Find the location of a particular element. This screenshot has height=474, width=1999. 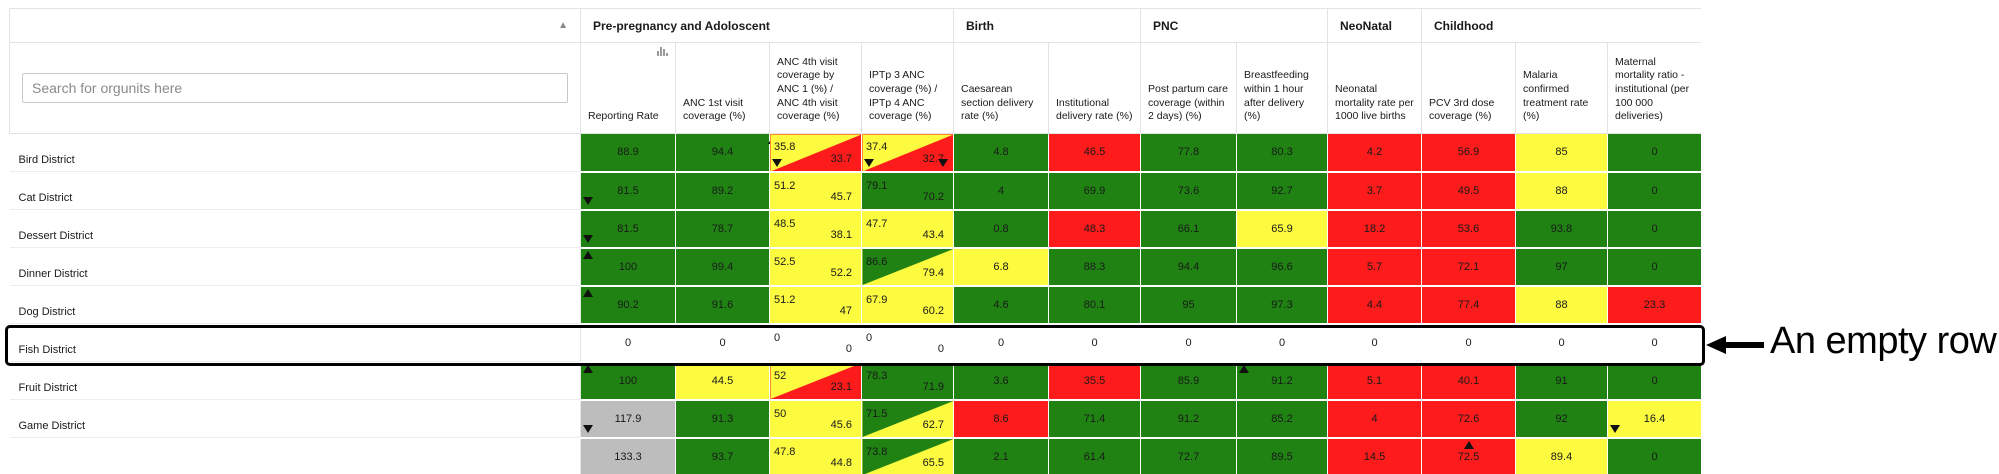

value-cell: 85.2 is located at coordinates (1282, 419).